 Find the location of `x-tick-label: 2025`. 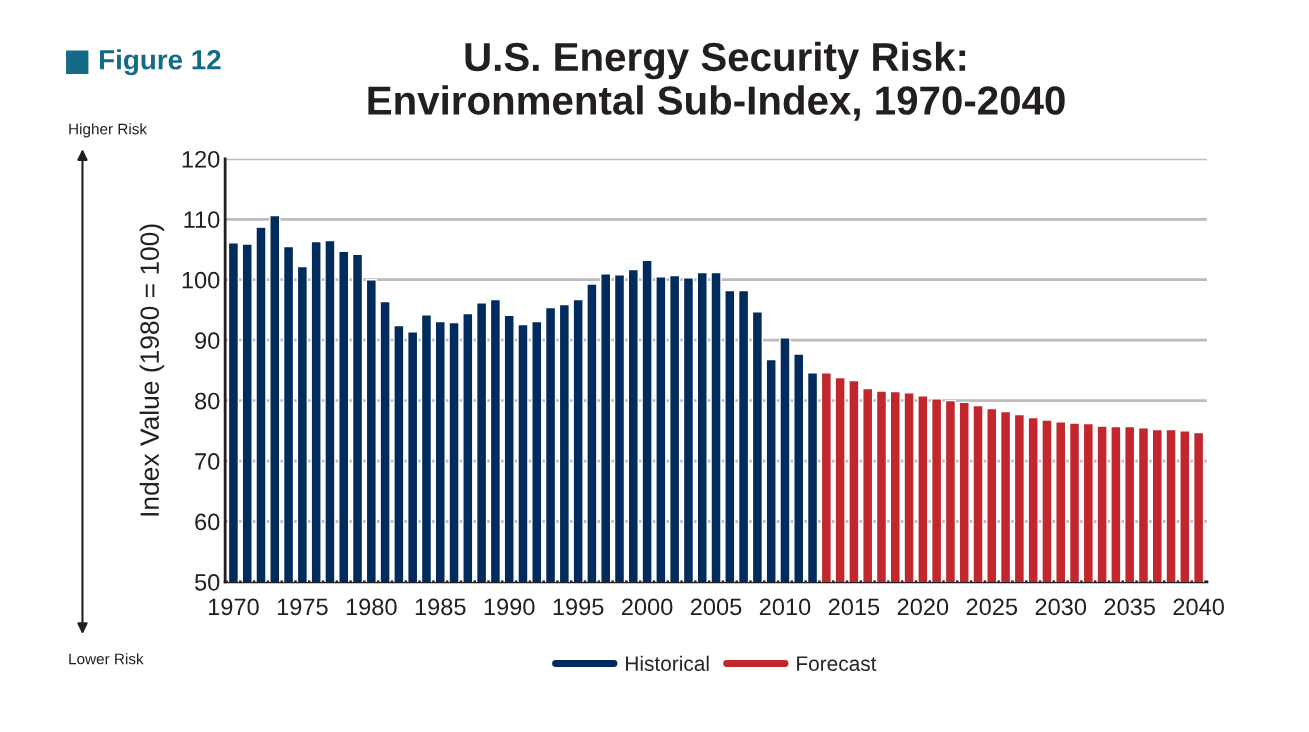

x-tick-label: 2025 is located at coordinates (992, 607).